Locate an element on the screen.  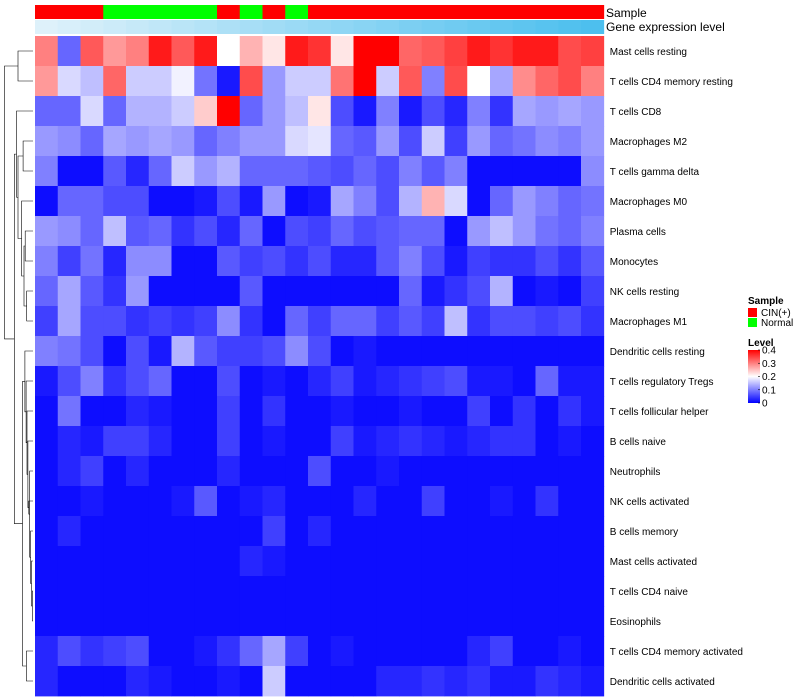
column-annotations is located at coordinates (320, 19).